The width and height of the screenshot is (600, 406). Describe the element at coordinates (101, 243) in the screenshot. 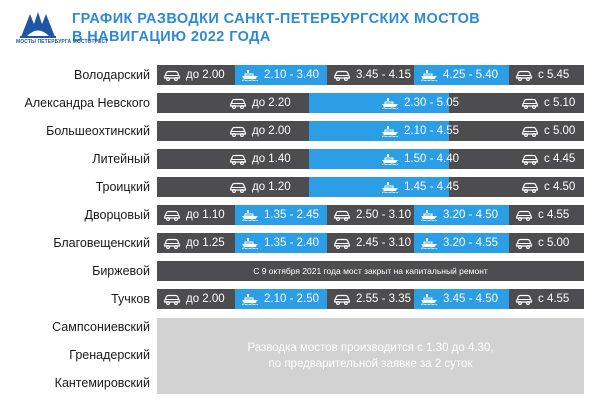

I see `bridge-name: Благовещенский` at that location.